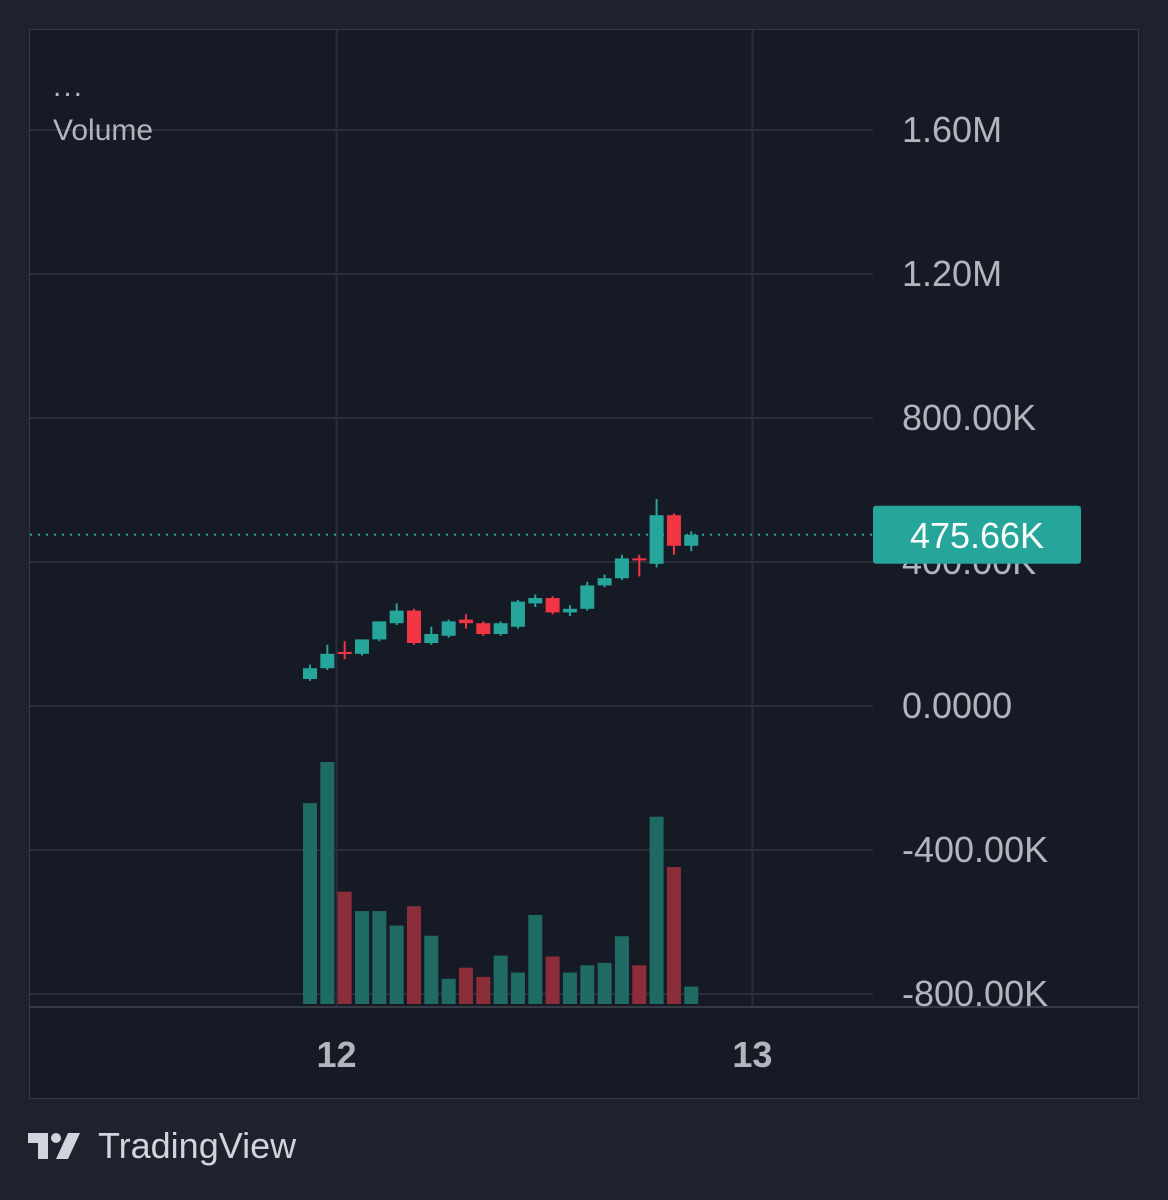 The height and width of the screenshot is (1200, 1168). I want to click on price-tick-label: 1.60M, so click(952, 129).